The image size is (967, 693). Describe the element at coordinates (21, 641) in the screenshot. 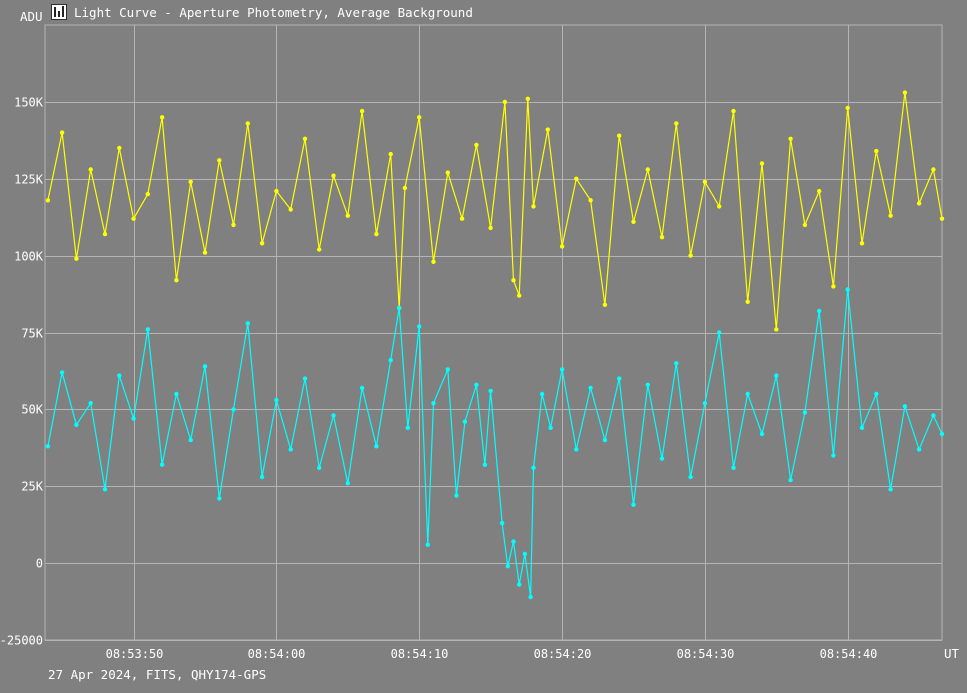

I see `y-tick-label: -25000` at that location.